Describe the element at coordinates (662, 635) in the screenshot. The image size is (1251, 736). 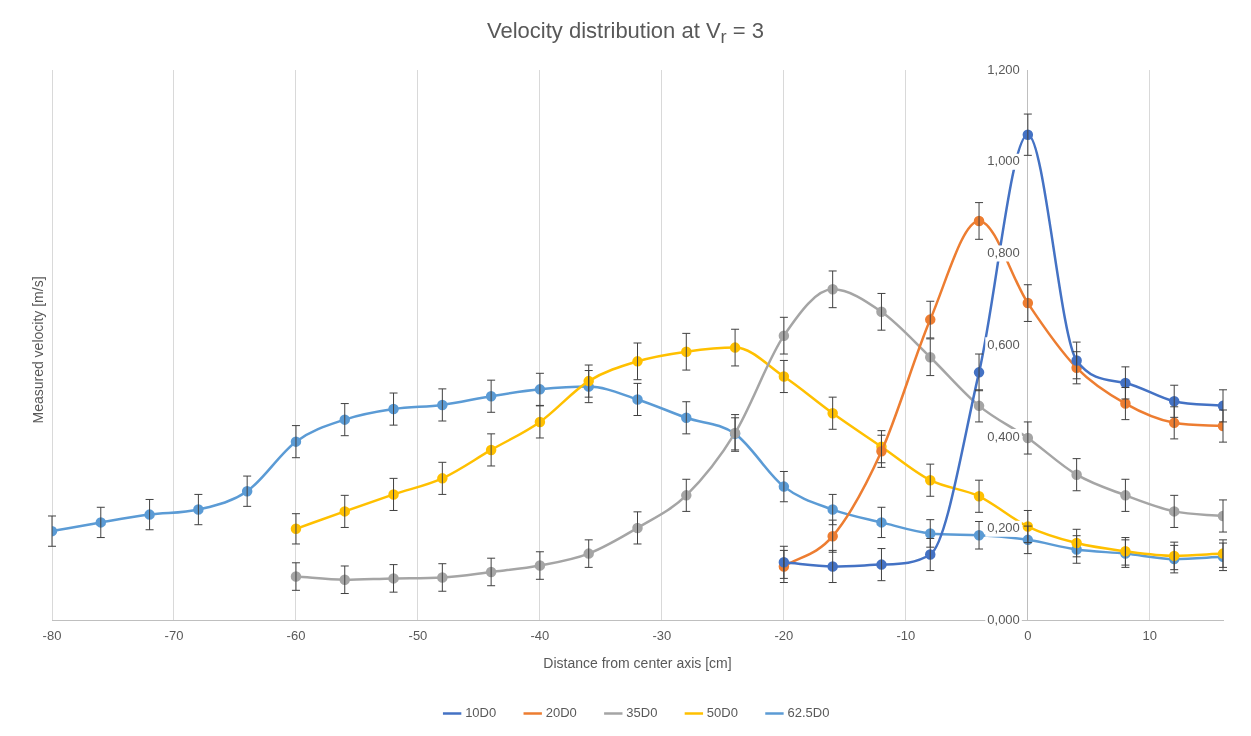
I see `x-tick-label: -30` at that location.